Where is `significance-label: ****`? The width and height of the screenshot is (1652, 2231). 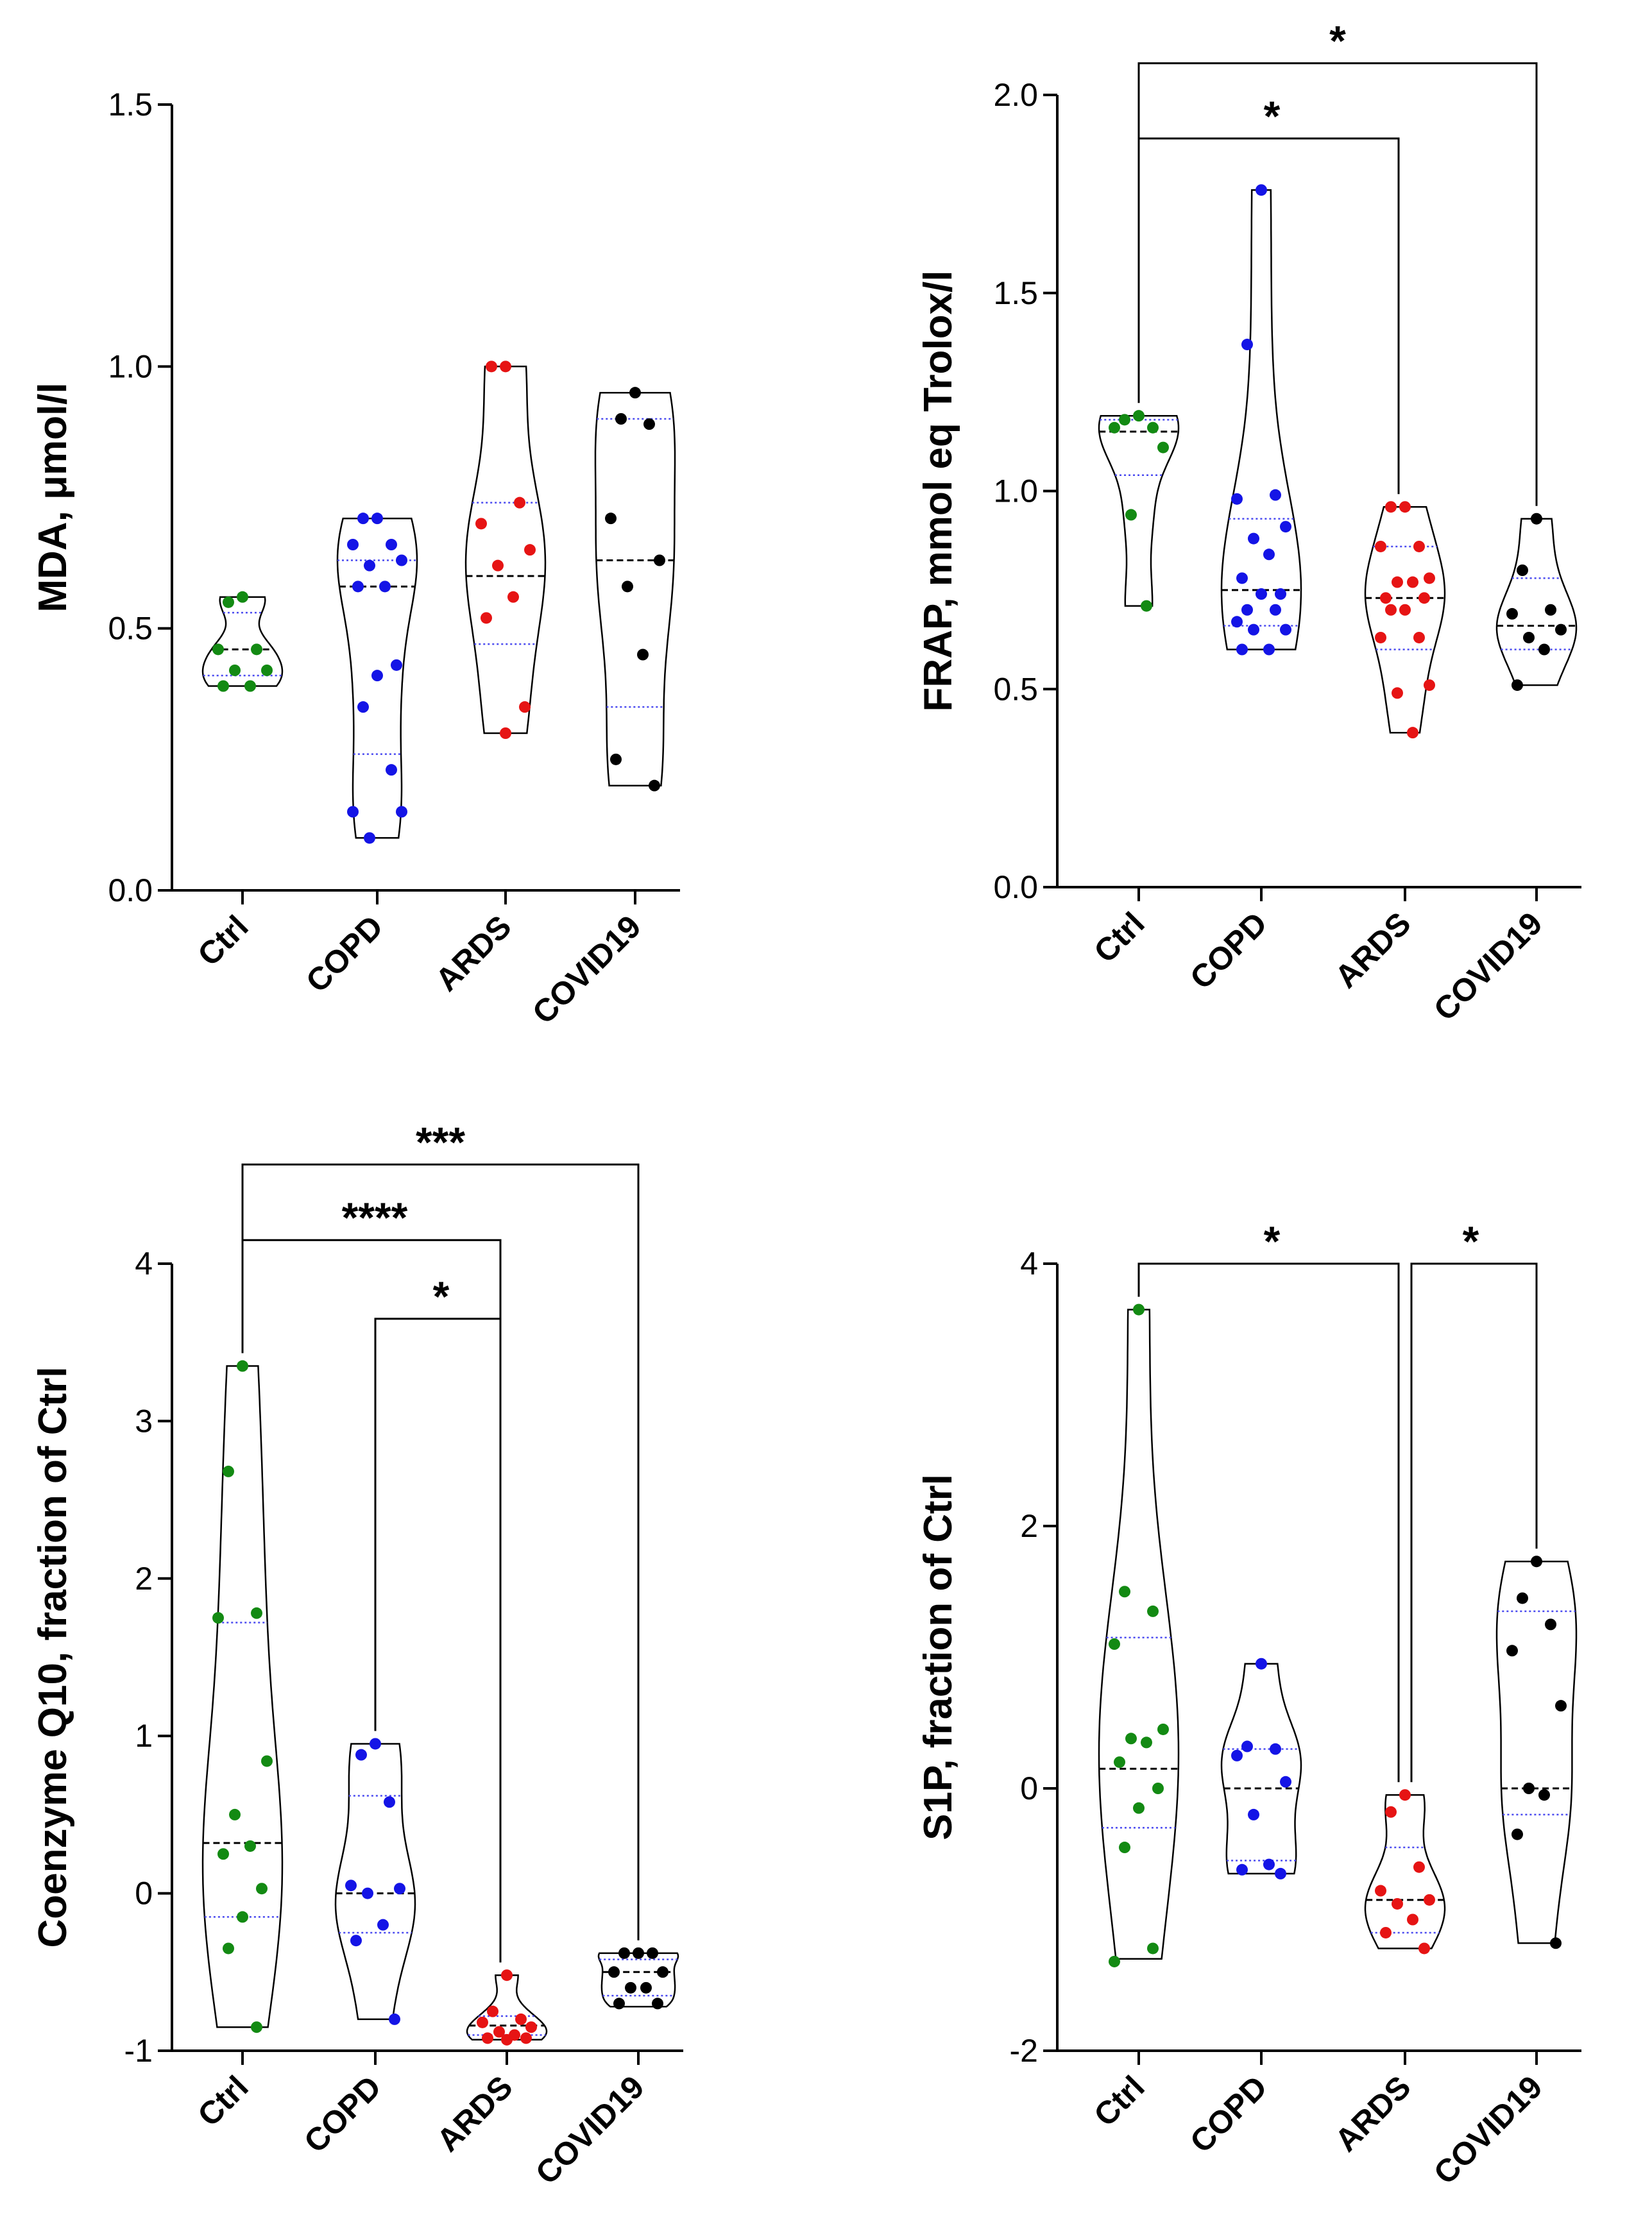
significance-label: **** is located at coordinates (375, 1217).